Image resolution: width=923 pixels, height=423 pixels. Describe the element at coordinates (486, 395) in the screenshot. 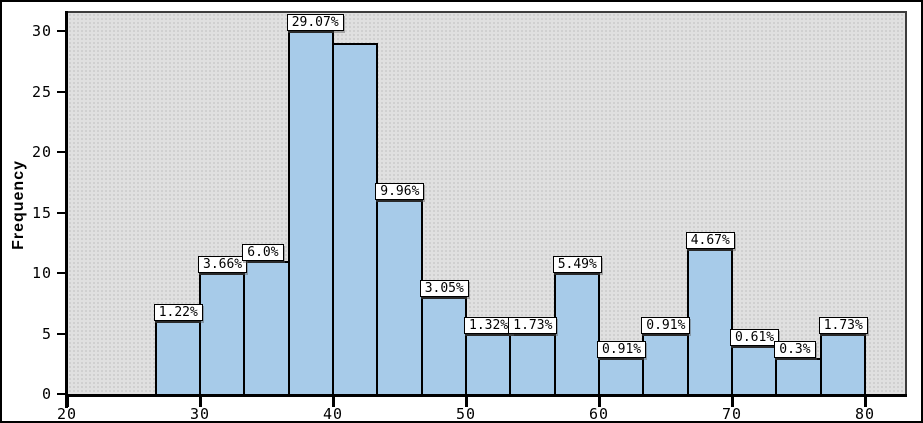

I see `x-axis-line` at that location.